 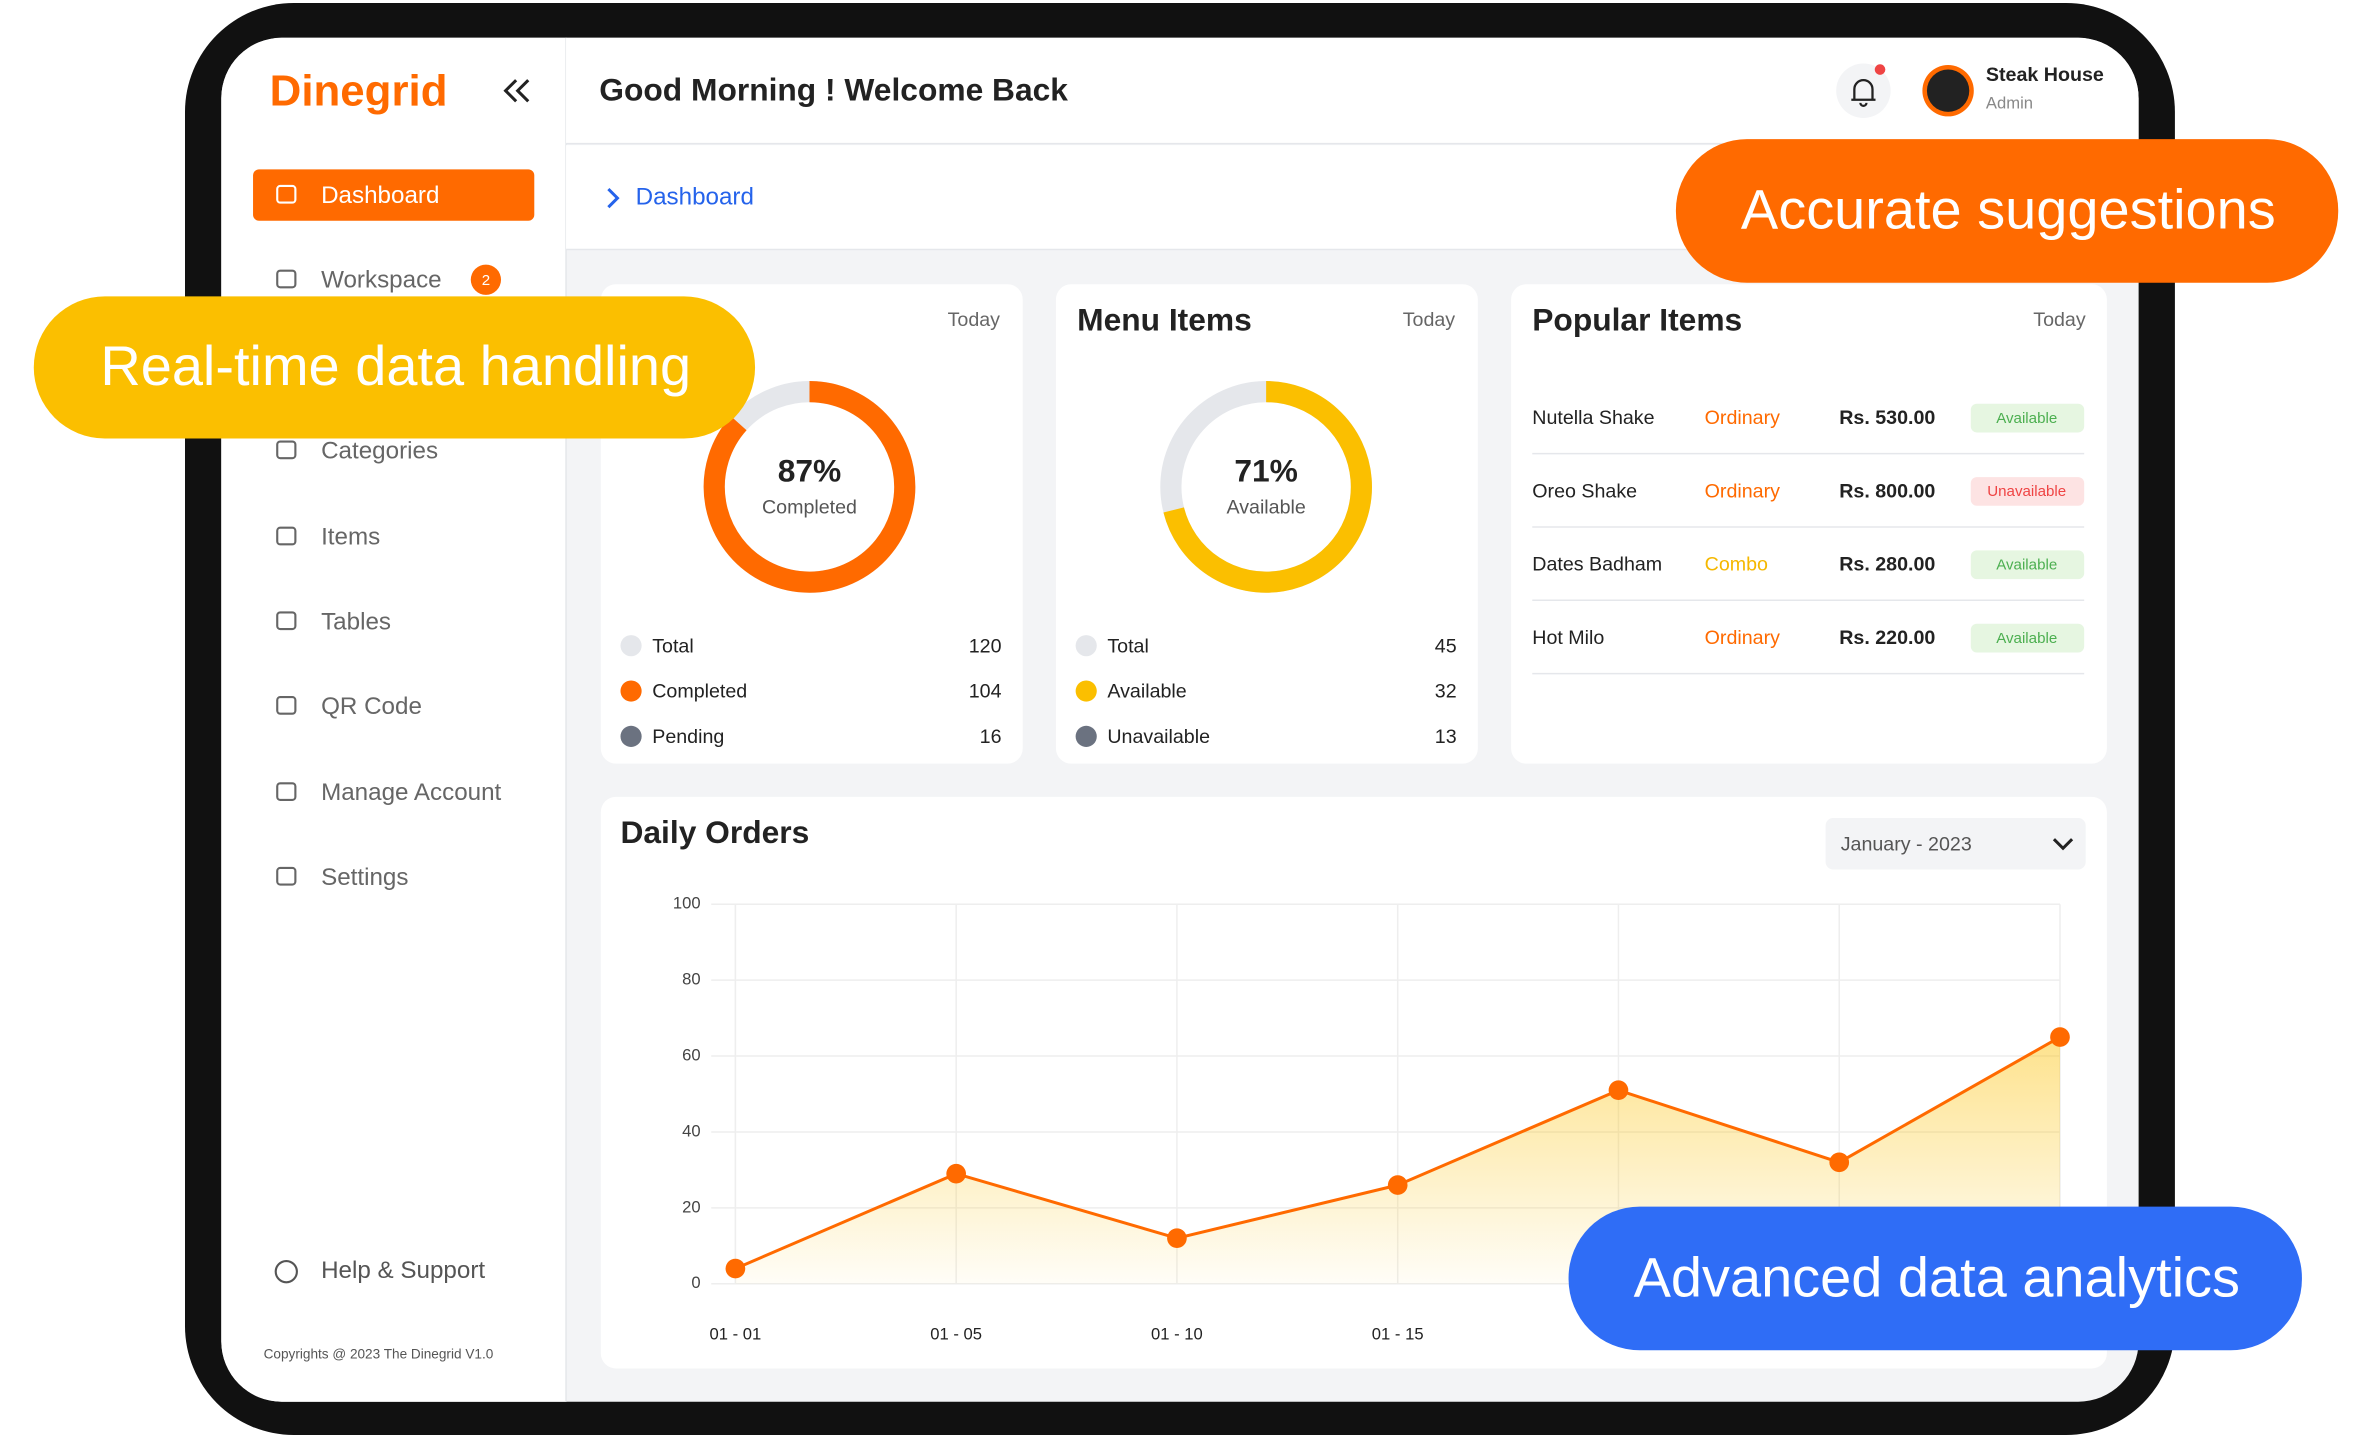 I want to click on top-bar, so click(x=1352, y=90).